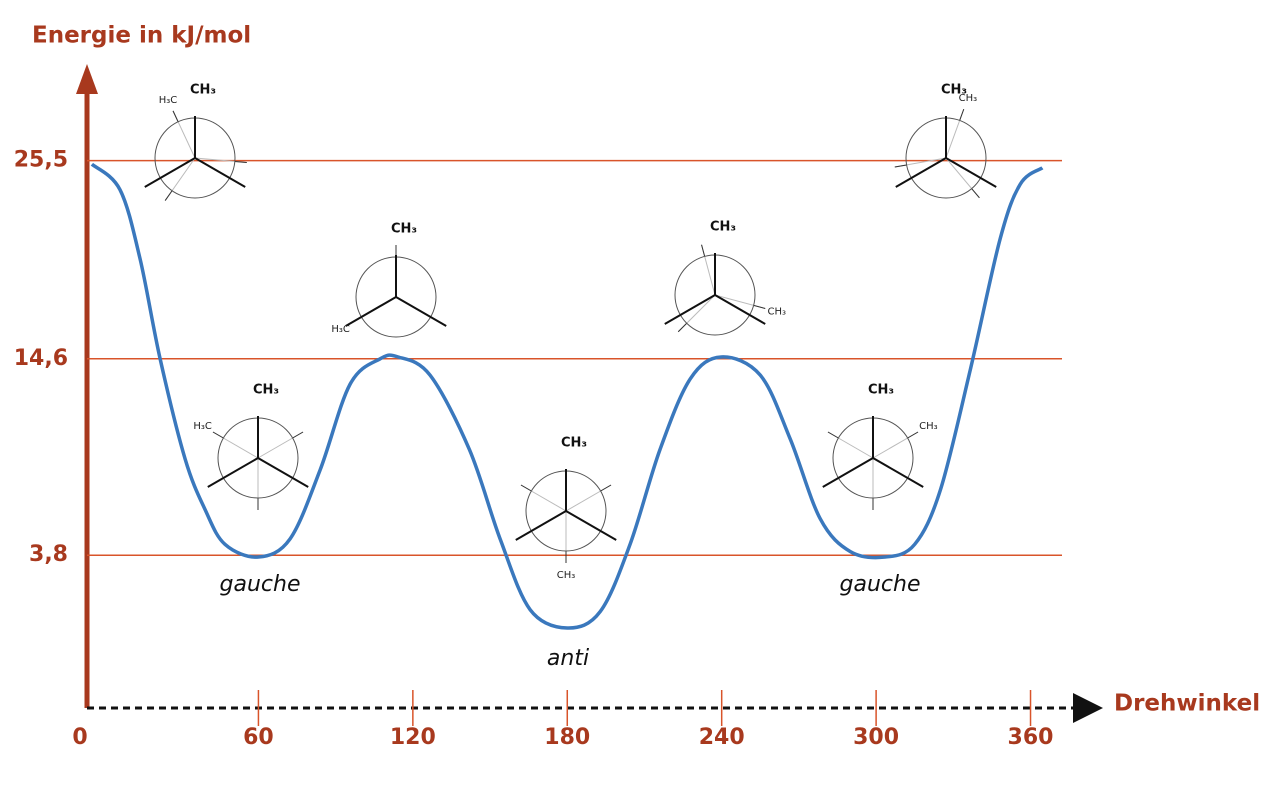 Image resolution: width=1280 pixels, height=792 pixels. What do you see at coordinates (568, 658) in the screenshot?
I see `annotation: anti` at bounding box center [568, 658].